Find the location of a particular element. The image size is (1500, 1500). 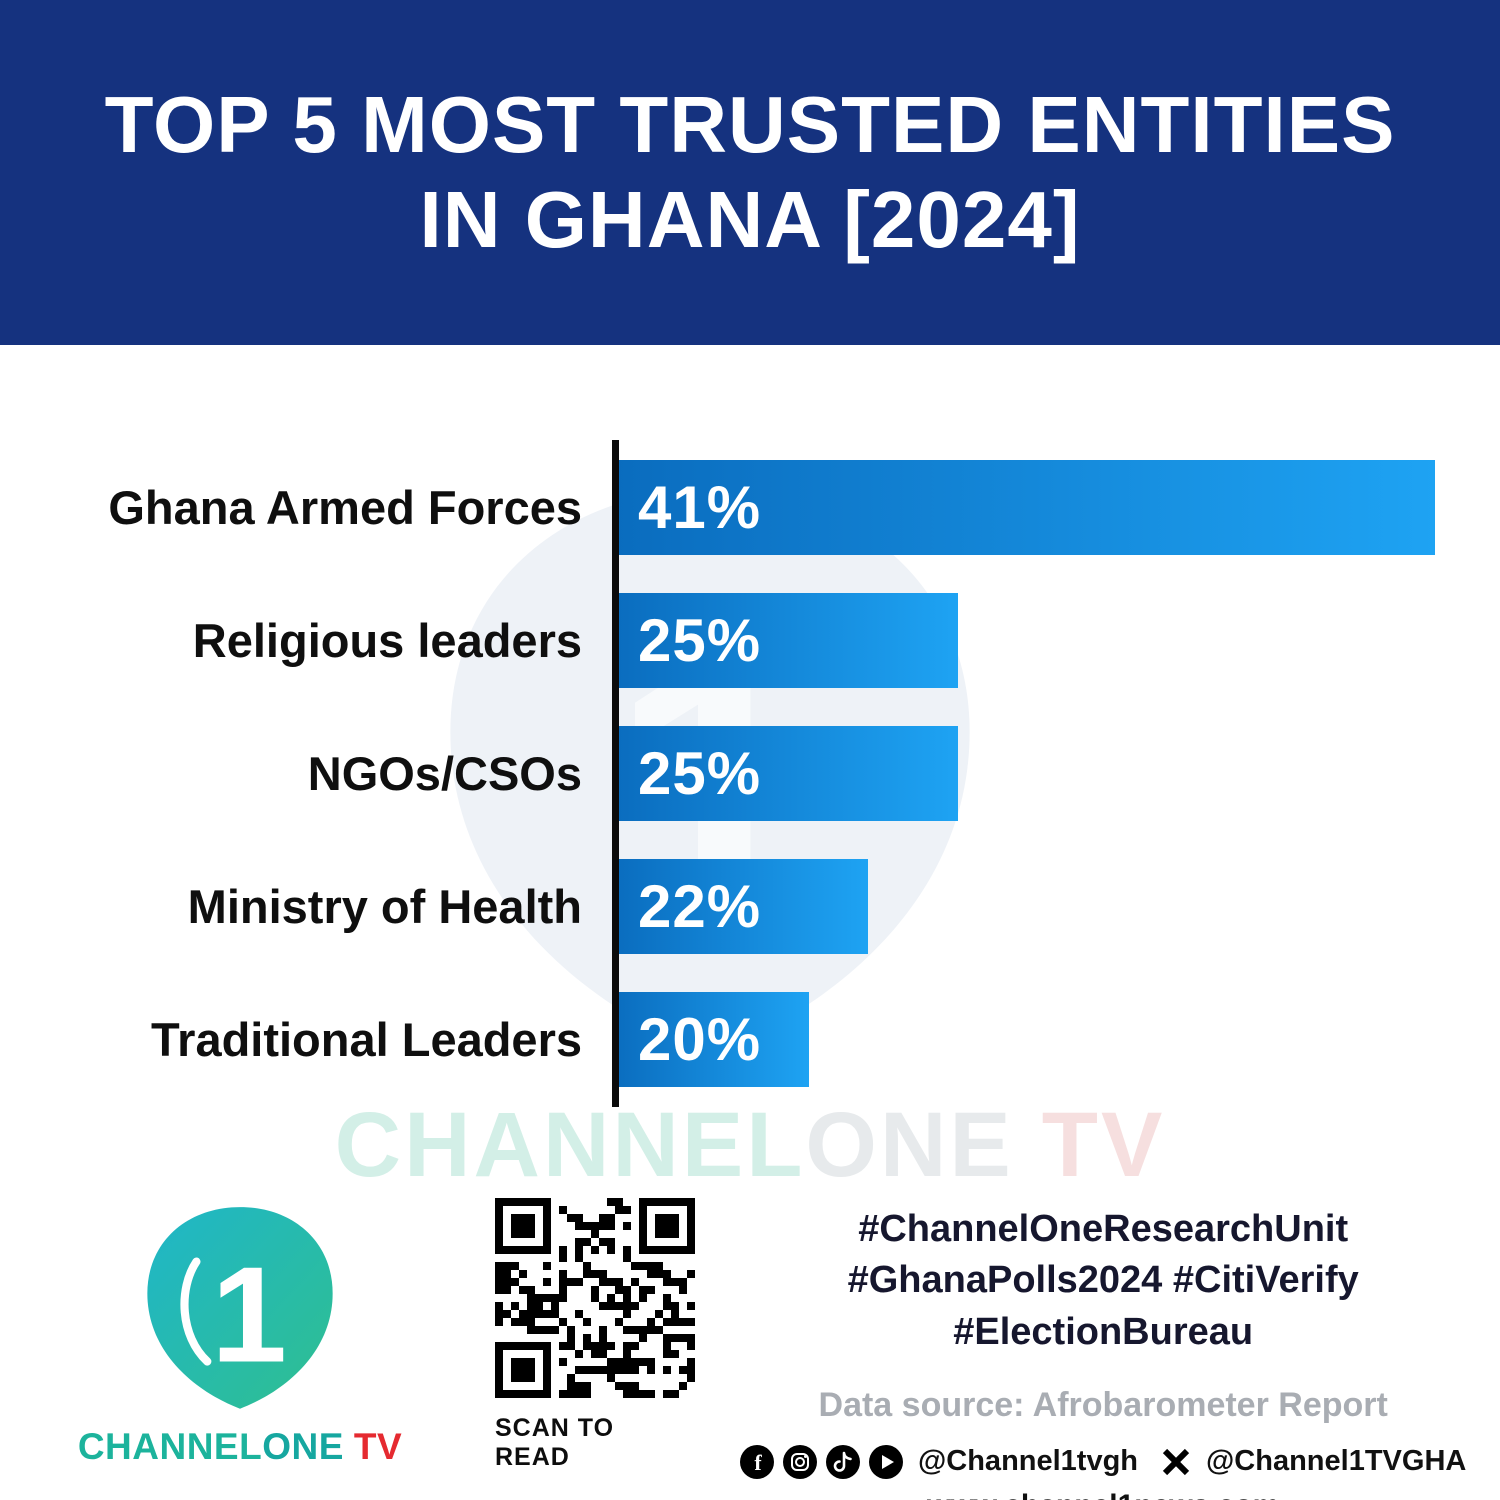

bar-value-label: 41% is located at coordinates (700, 507).